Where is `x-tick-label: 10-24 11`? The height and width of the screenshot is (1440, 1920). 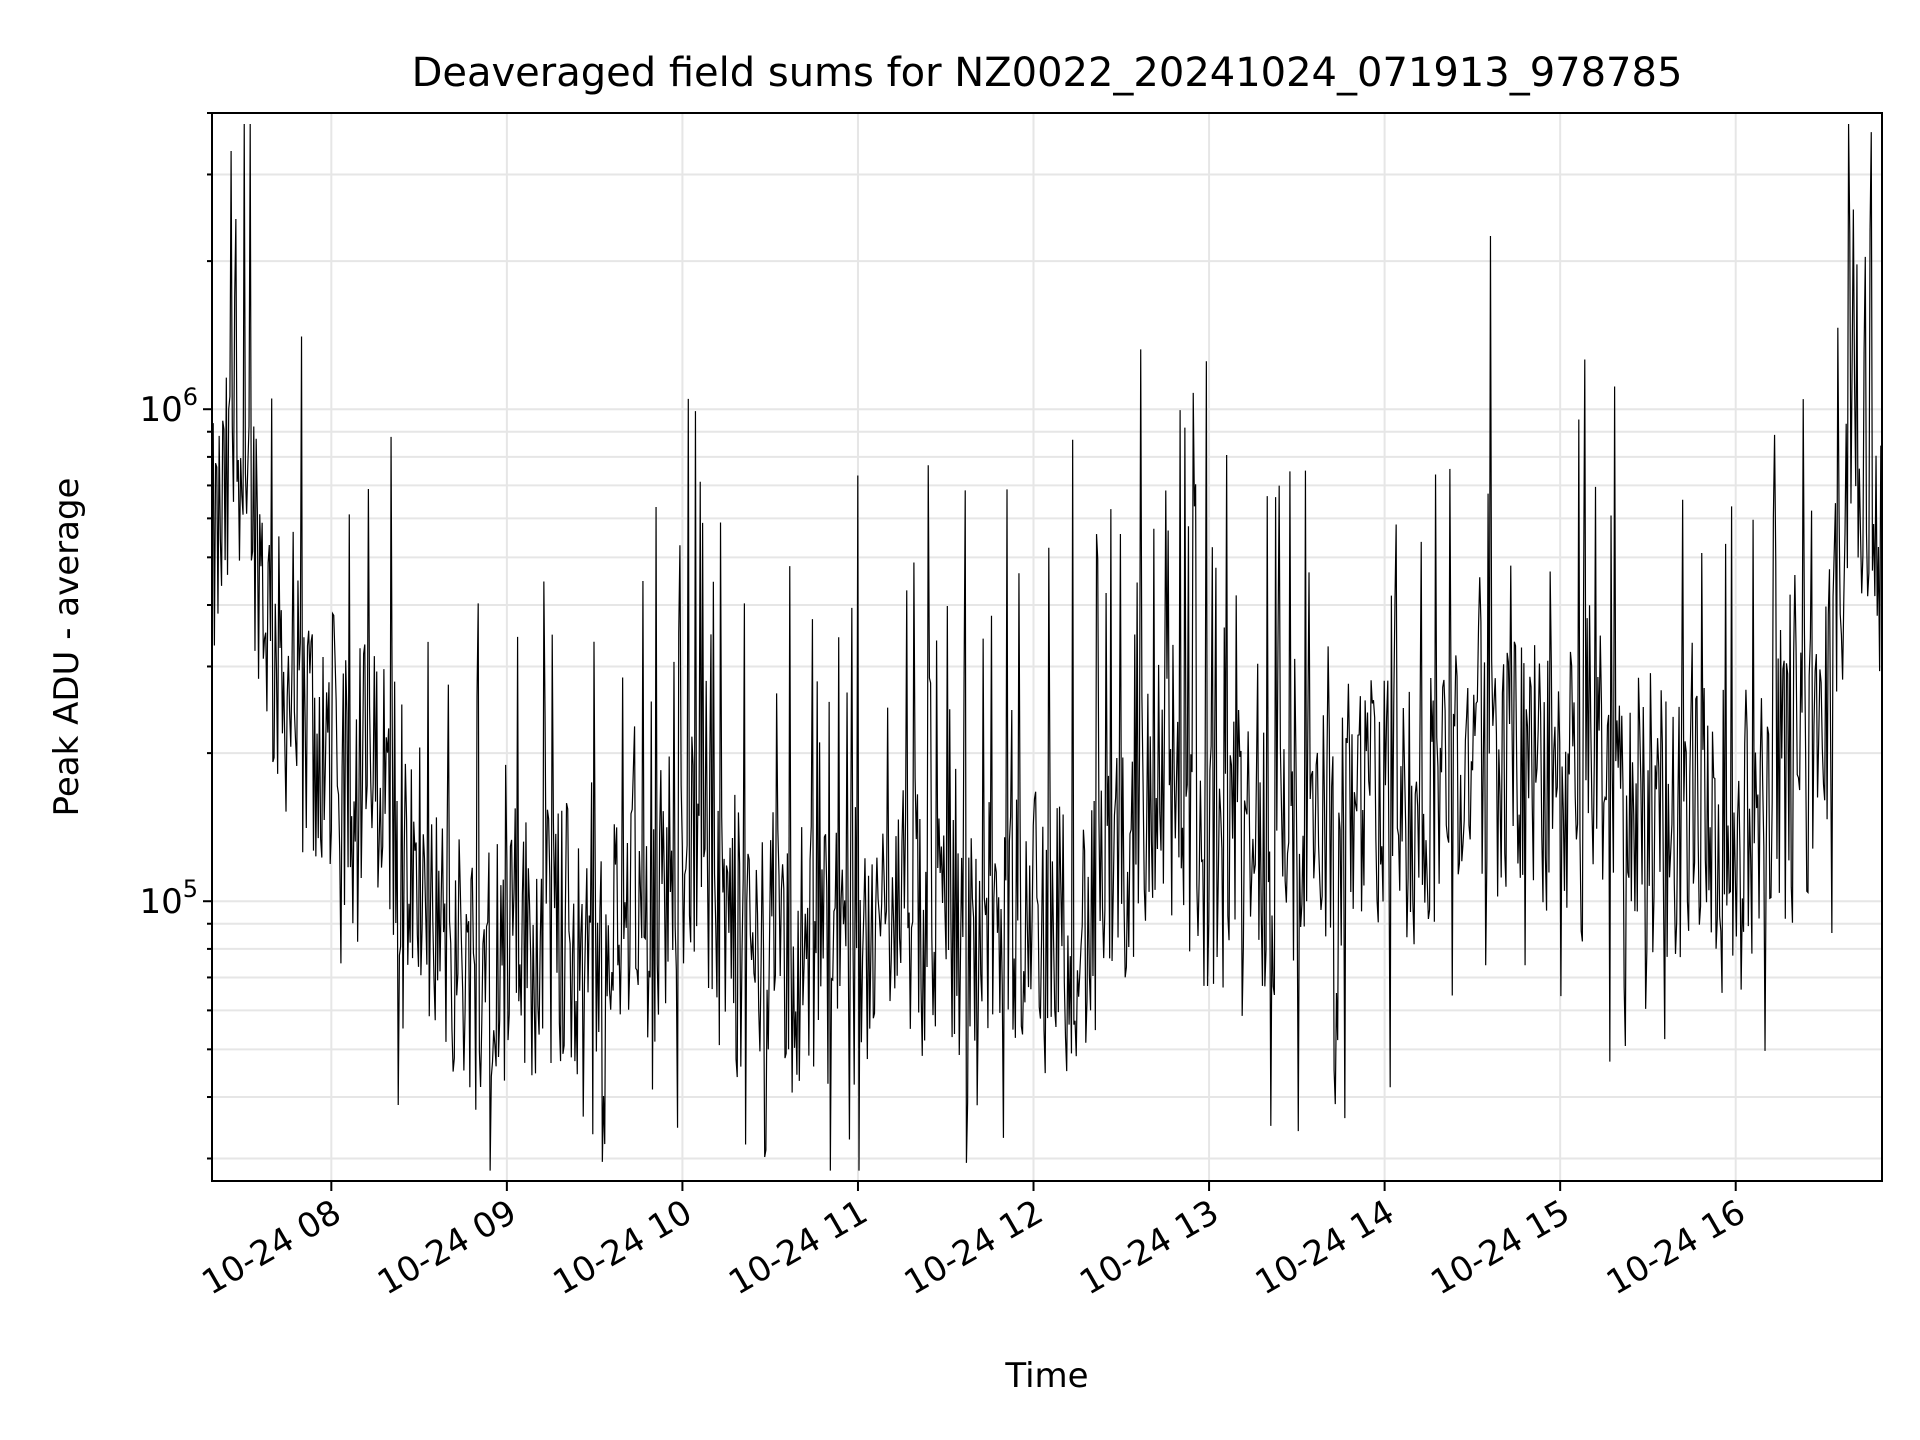 x-tick-label: 10-24 11 is located at coordinates (798, 1247).